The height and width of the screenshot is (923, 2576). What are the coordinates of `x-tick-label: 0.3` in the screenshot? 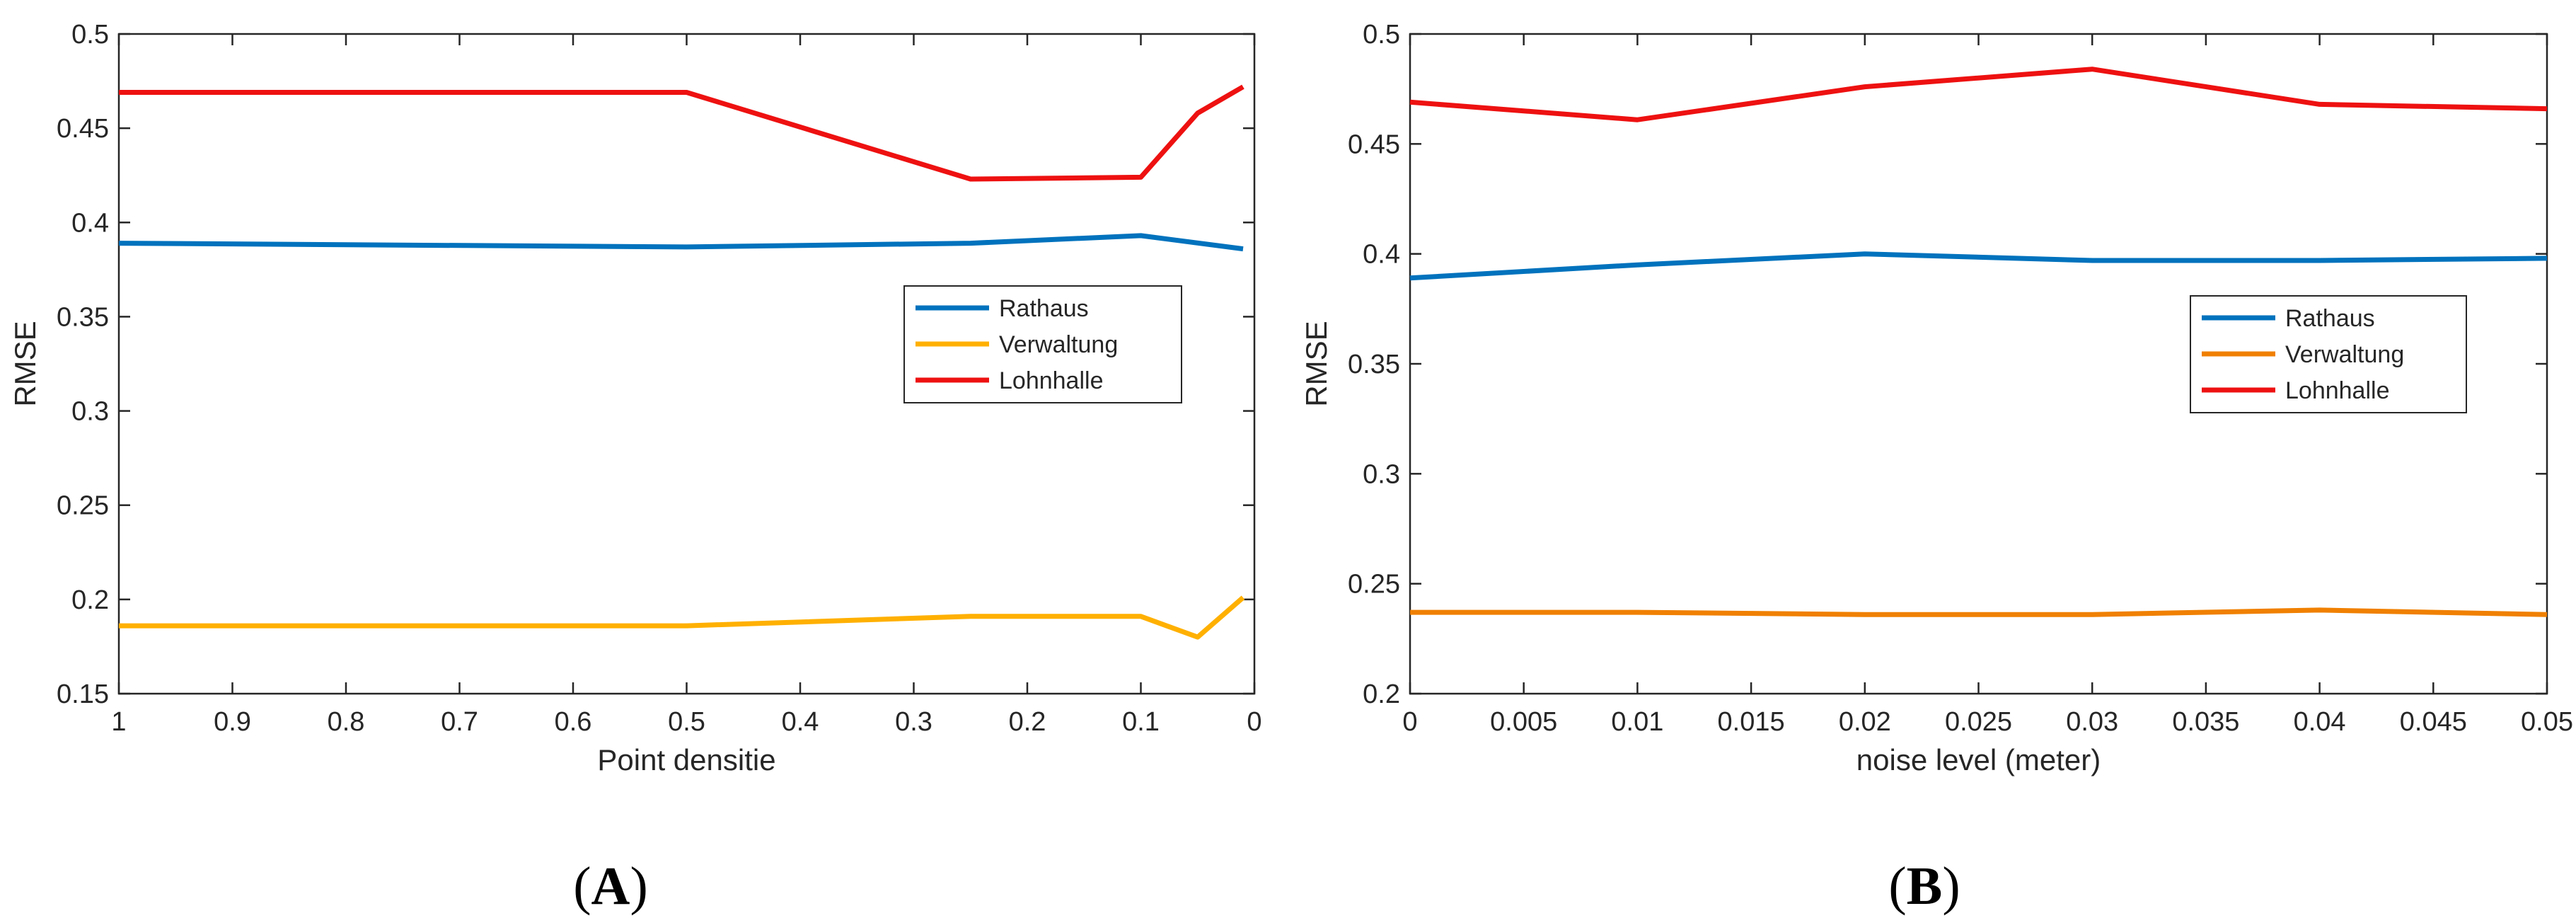 It's located at (913, 722).